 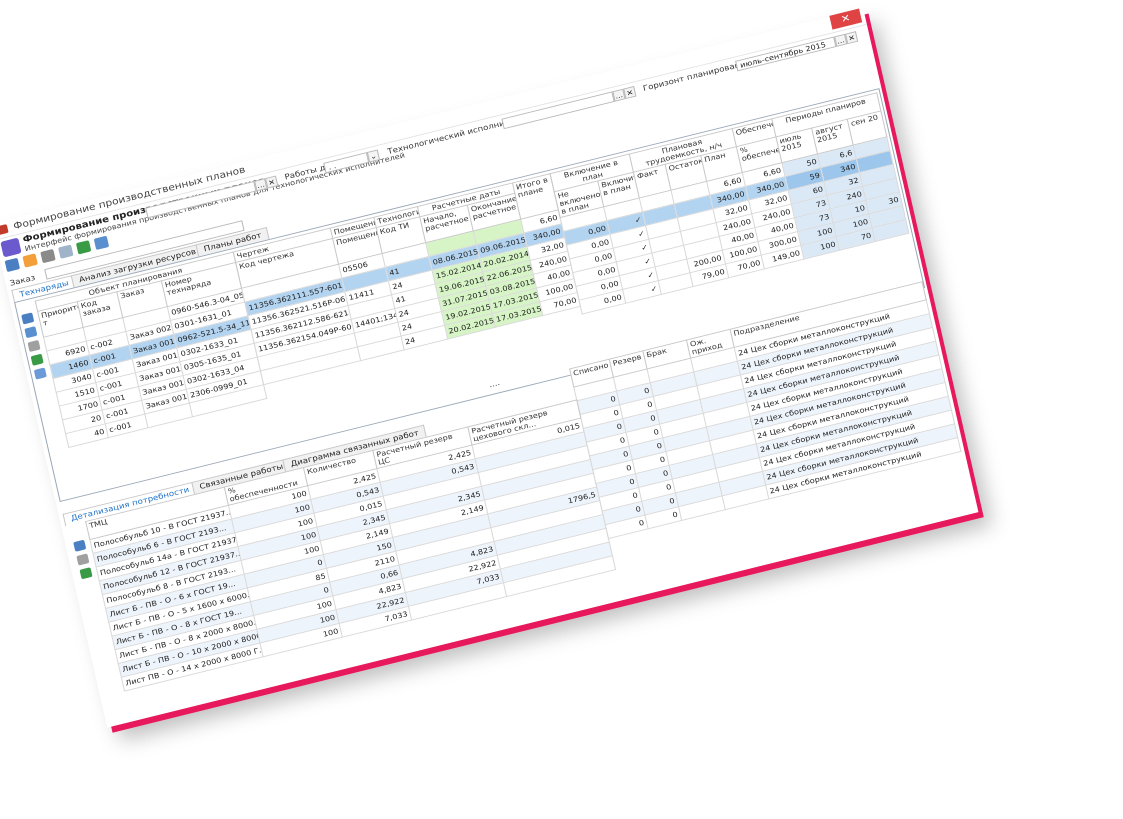 What do you see at coordinates (86, 573) in the screenshot?
I see `bottom-refresh-icon` at bounding box center [86, 573].